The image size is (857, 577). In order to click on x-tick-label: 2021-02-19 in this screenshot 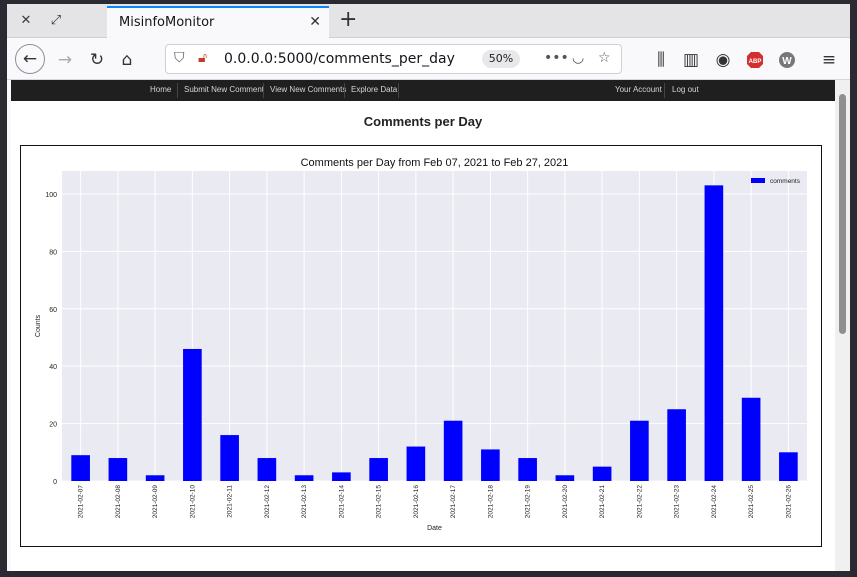, I will do `click(528, 502)`.